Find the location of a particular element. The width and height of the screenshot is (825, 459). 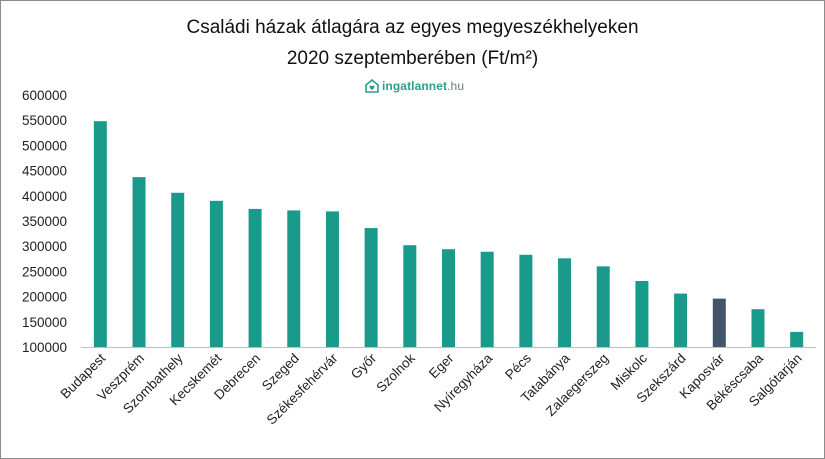

y-tick-label: 400000 is located at coordinates (44, 196).